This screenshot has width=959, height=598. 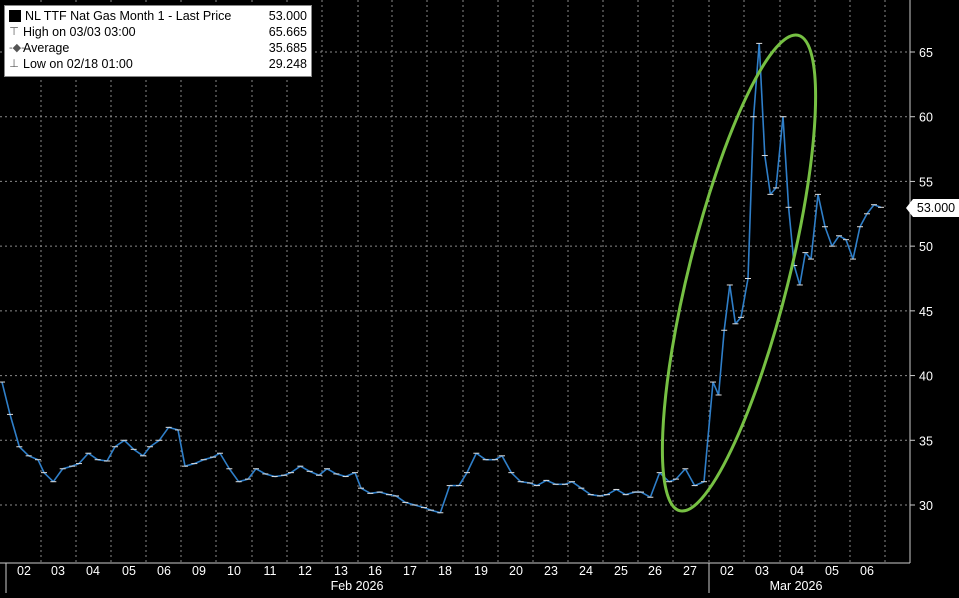 I want to click on x-tick-label: 10, so click(x=234, y=571).